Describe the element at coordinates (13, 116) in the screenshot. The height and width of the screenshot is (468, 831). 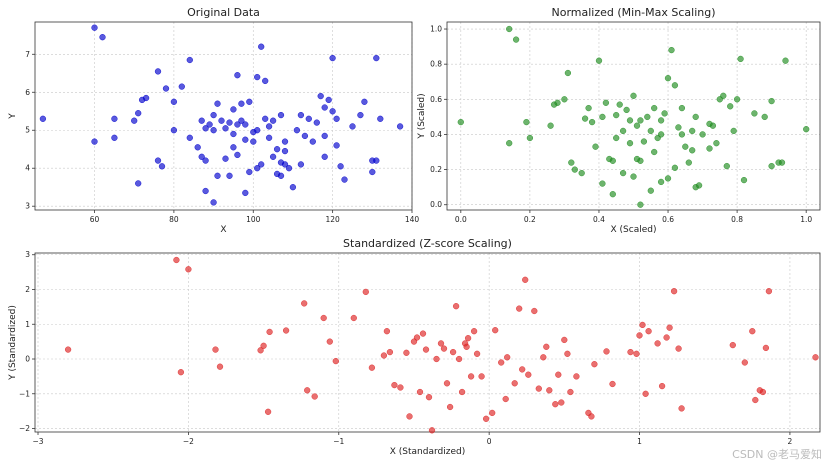
I see `y-axis-label: Y` at that location.